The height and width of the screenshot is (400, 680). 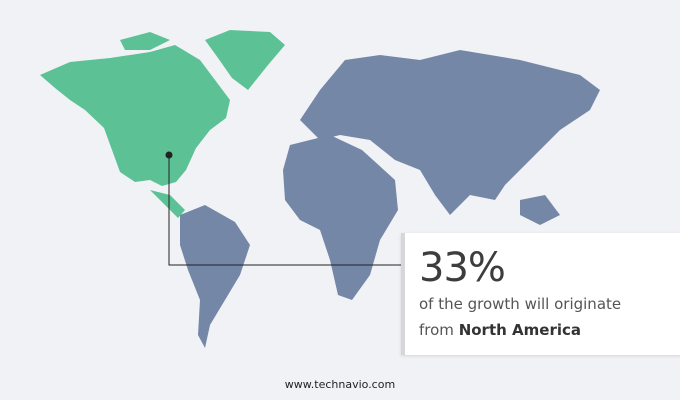 I want to click on southeast-asia, so click(x=540, y=210).